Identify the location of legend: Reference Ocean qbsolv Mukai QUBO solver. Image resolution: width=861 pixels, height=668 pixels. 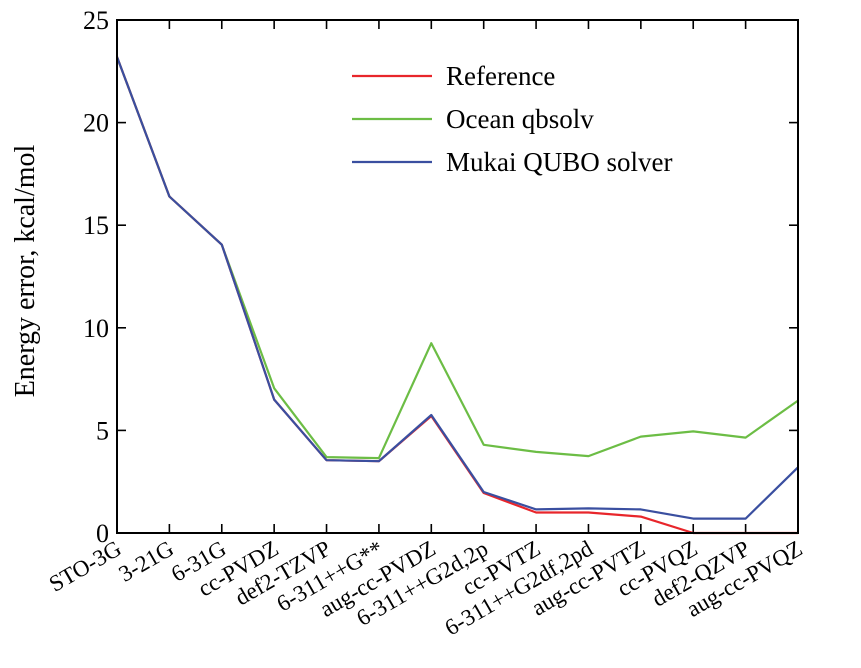
(512, 119).